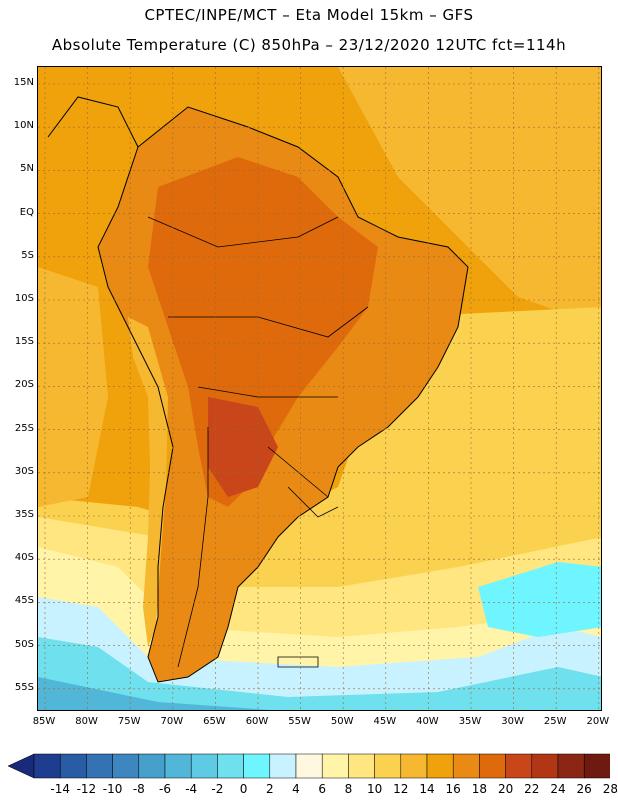  Describe the element at coordinates (138, 789) in the screenshot. I see `colorbar-tick-label: -8` at that location.